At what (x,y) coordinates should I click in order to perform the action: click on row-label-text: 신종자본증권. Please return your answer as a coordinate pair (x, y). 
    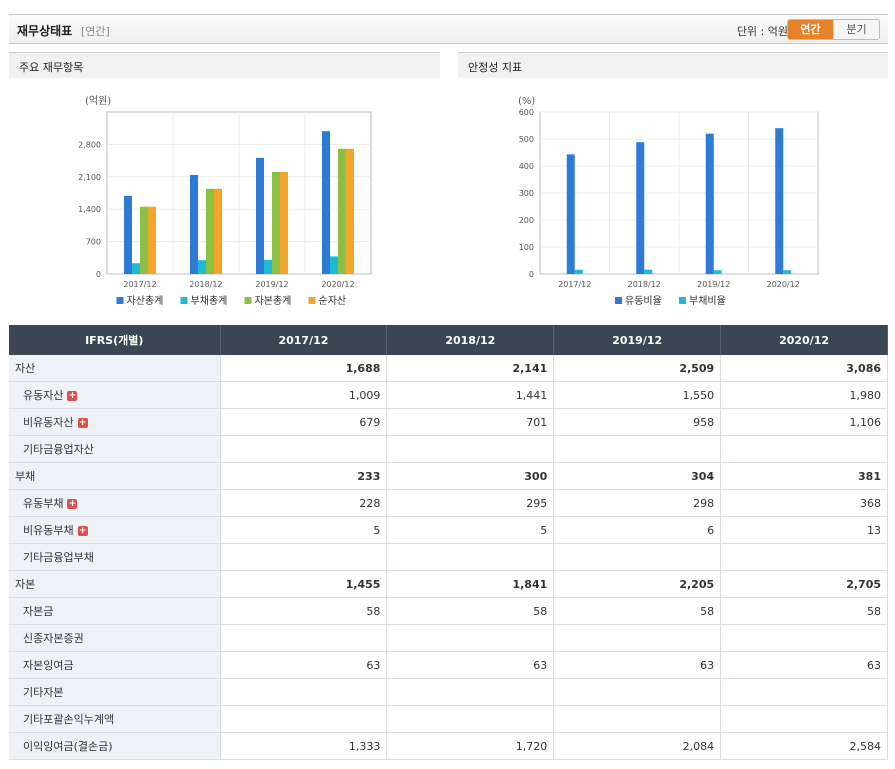
    Looking at the image, I should click on (53, 638).